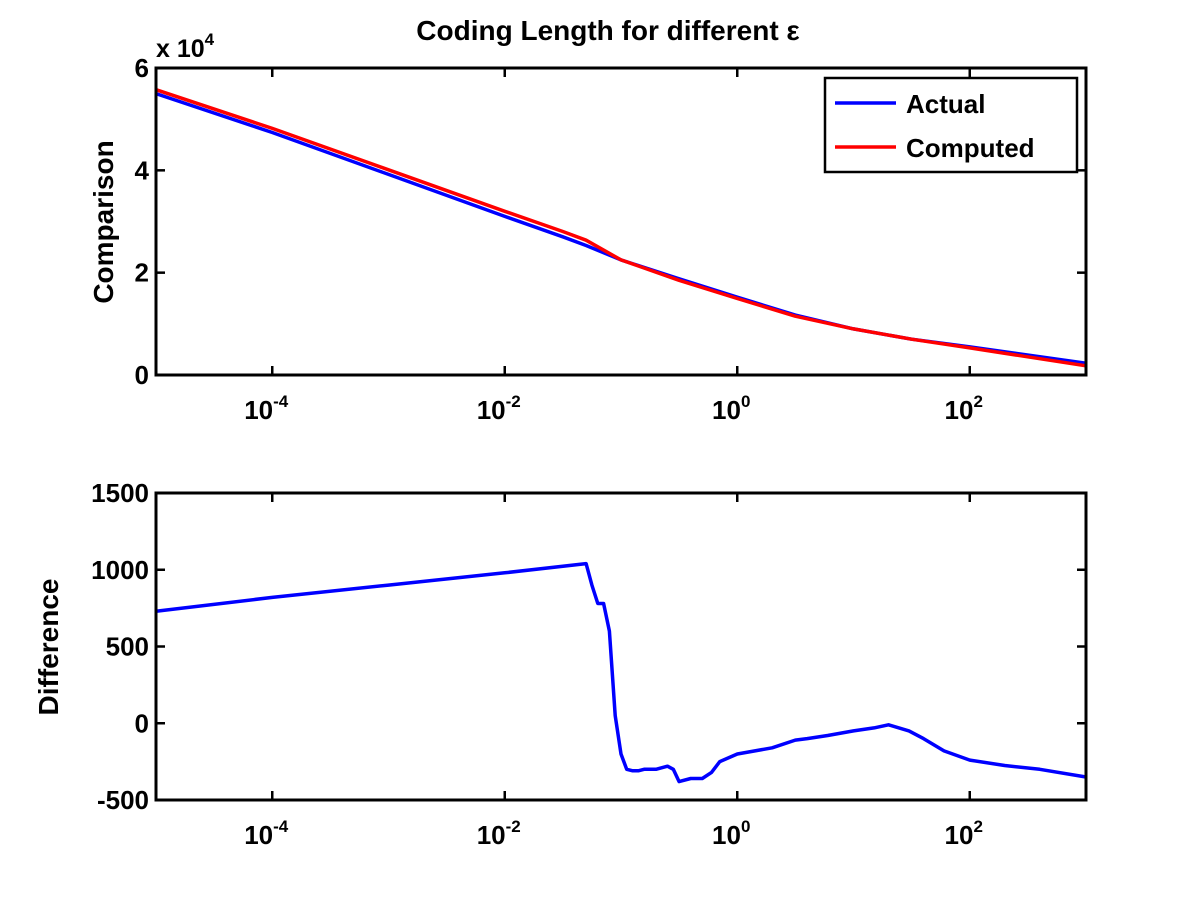 This screenshot has height=900, width=1201. What do you see at coordinates (945, 104) in the screenshot?
I see `legend-label-actual: Actual` at bounding box center [945, 104].